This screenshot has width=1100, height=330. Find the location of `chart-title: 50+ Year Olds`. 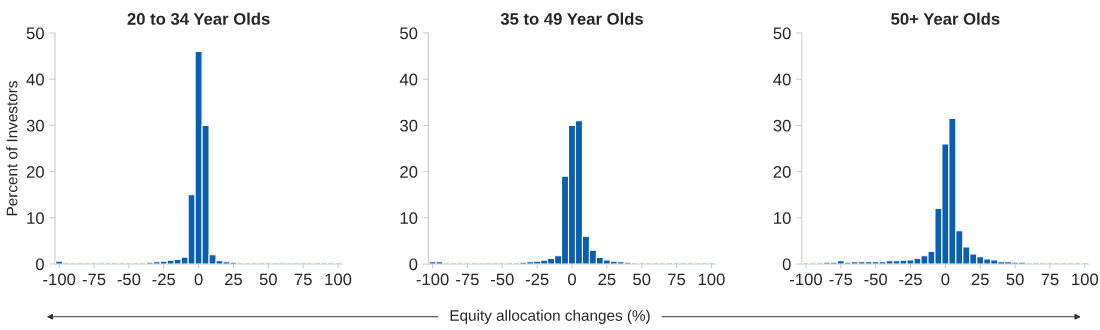

chart-title: 50+ Year Olds is located at coordinates (945, 18).